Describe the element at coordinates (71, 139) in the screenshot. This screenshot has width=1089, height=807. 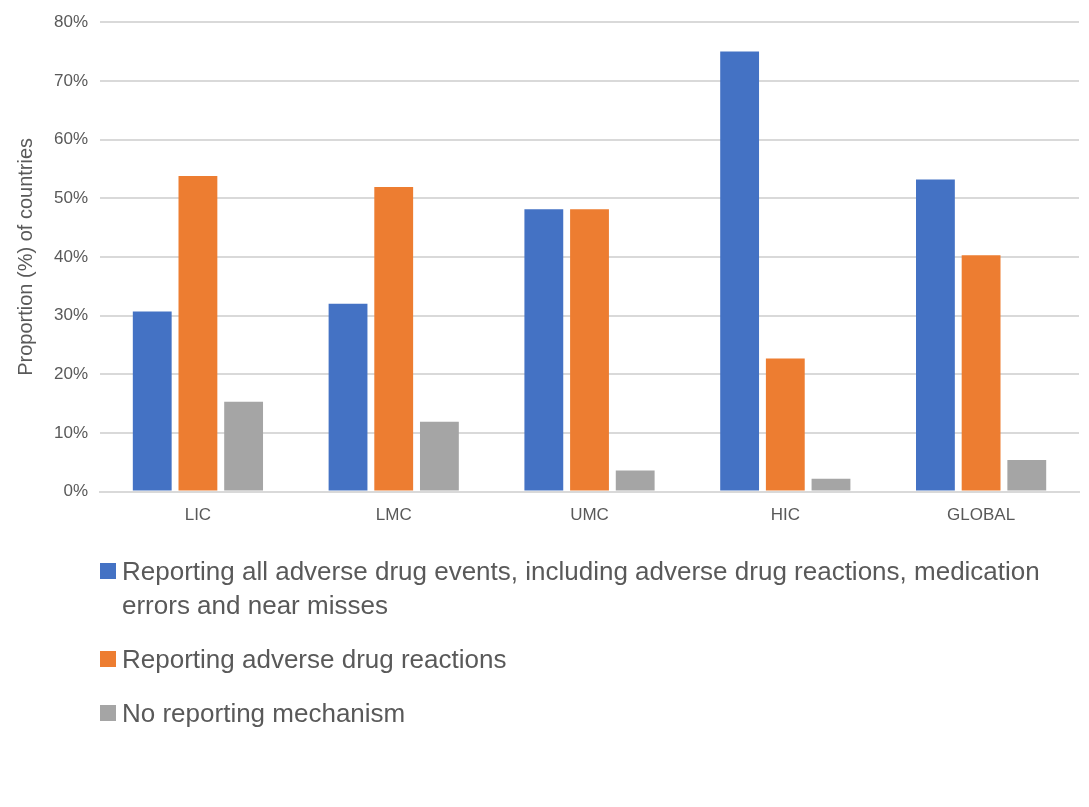
I see `y-tick-label: 60%` at that location.